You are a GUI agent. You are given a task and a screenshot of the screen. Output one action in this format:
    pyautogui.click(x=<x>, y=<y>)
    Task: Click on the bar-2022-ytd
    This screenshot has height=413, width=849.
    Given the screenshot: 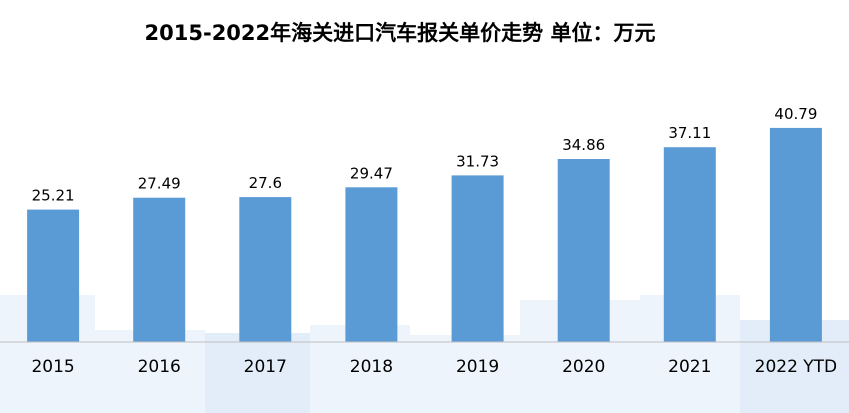 What is the action you would take?
    pyautogui.click(x=795, y=235)
    